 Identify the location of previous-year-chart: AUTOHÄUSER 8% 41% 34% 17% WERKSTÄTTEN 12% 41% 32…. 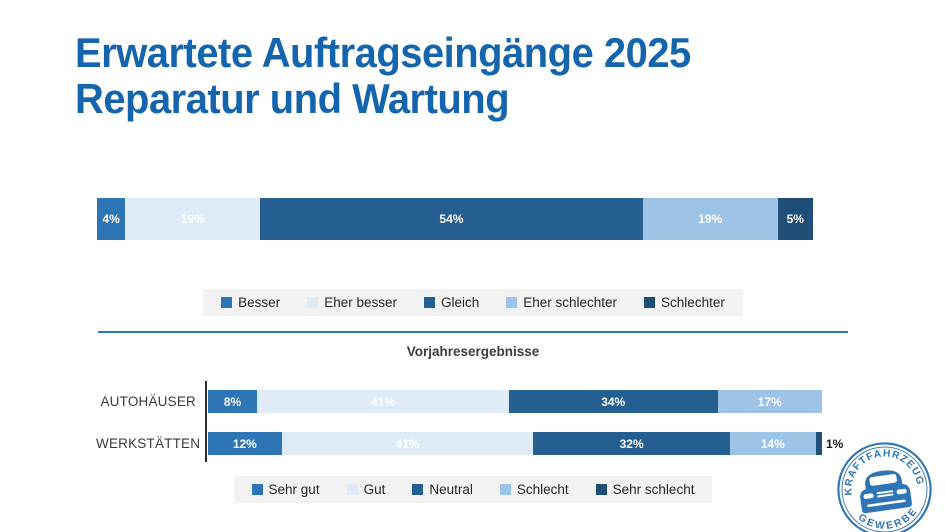
(478, 421).